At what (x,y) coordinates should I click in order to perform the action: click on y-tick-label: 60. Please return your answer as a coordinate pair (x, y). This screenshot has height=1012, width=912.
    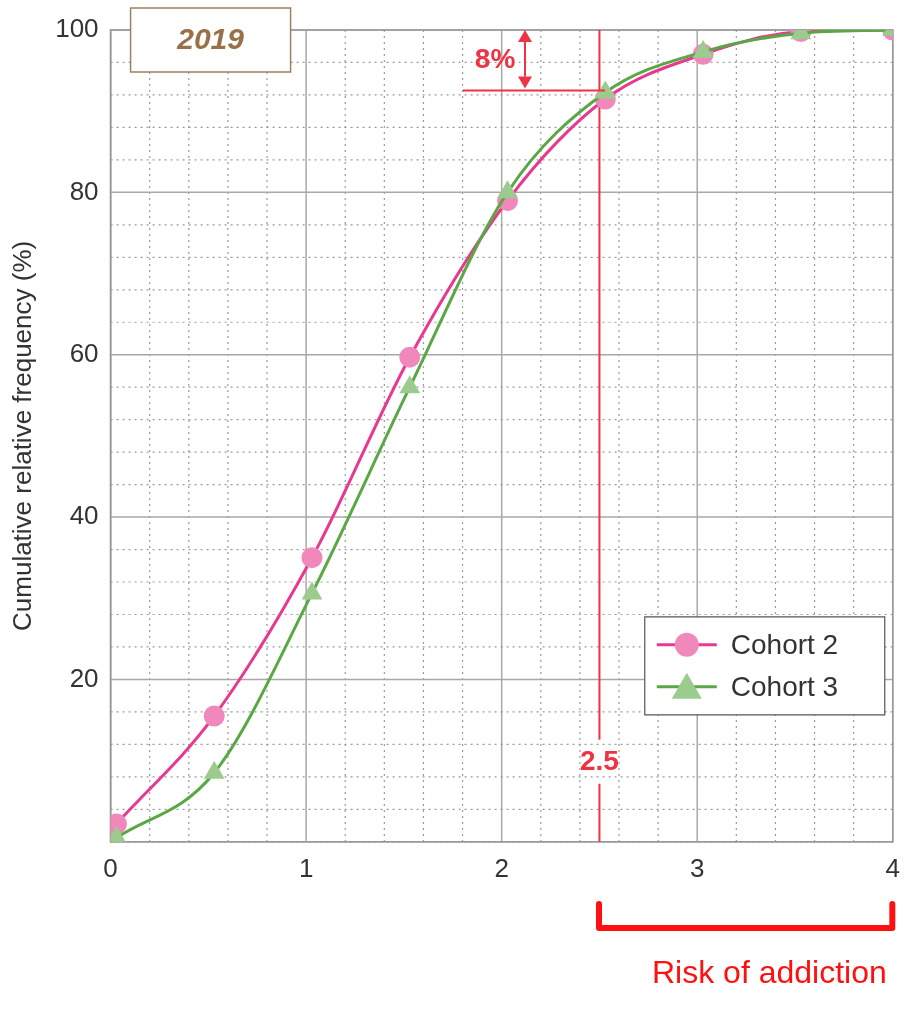
    Looking at the image, I should click on (84, 352).